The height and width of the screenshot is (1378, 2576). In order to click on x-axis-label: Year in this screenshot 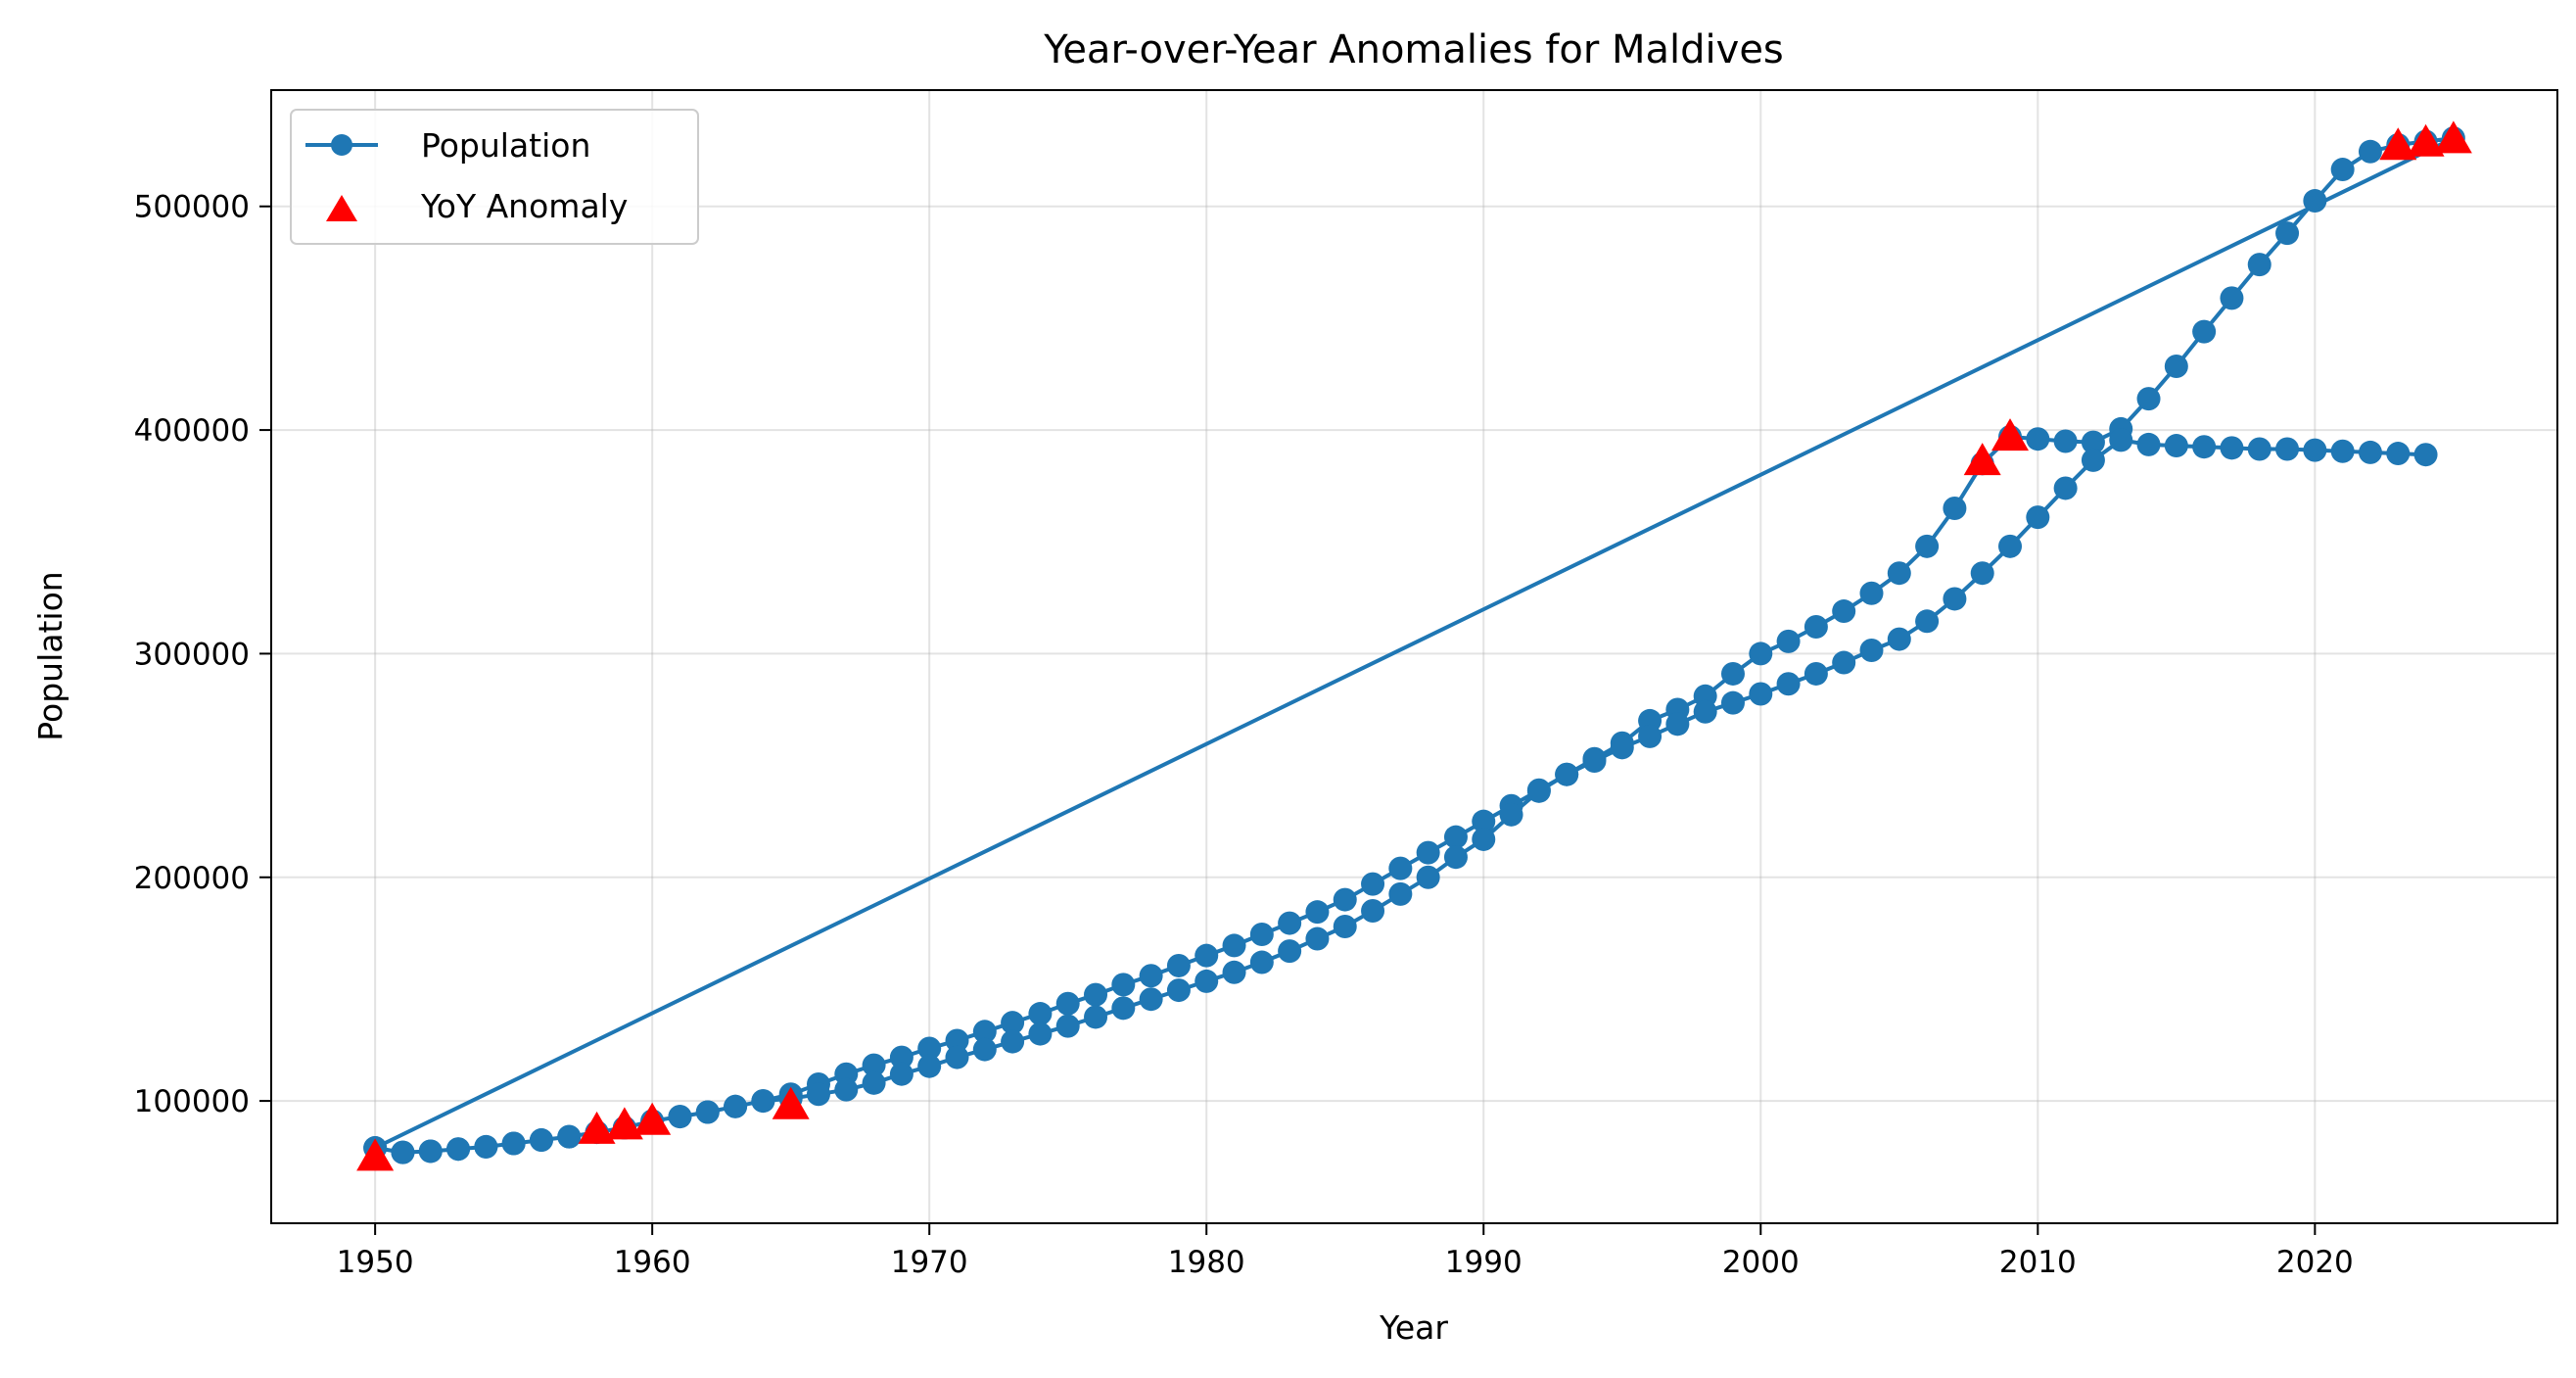, I will do `click(1413, 1327)`.